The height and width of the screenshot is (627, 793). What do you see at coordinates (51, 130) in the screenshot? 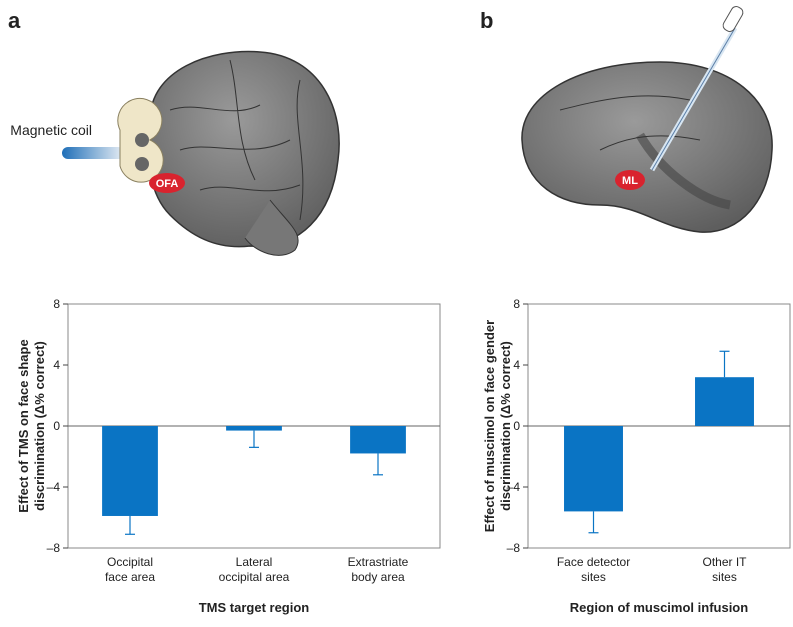
I see `illustration-label: Magnetic coil` at bounding box center [51, 130].